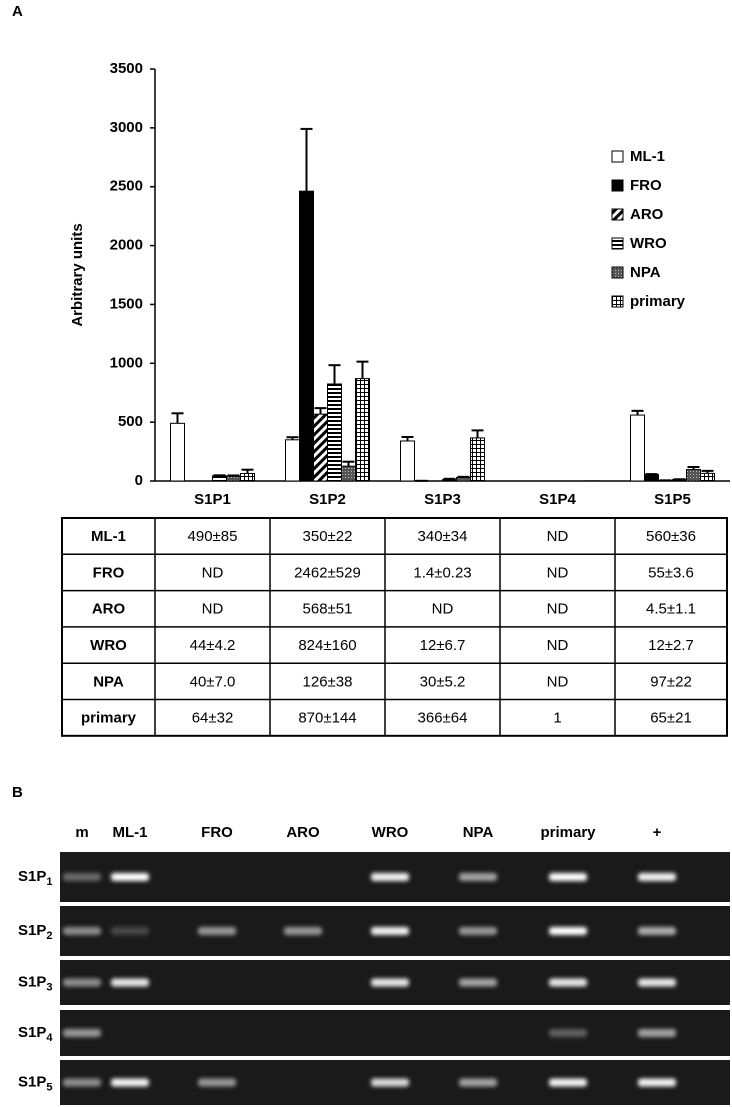  I want to click on table-cell: 65±21, so click(671, 718).